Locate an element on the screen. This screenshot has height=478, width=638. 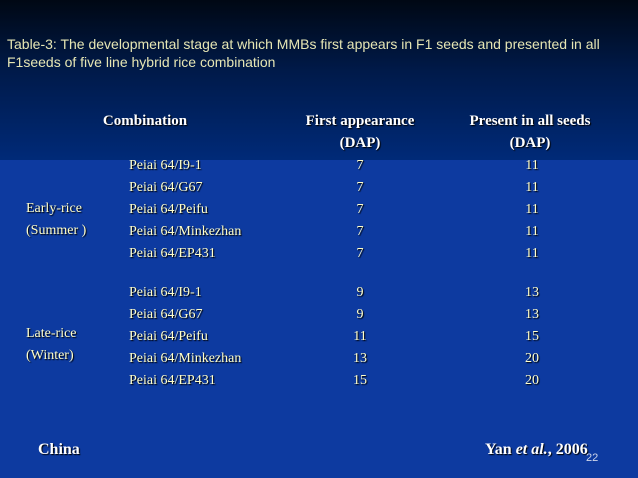
citation-year: , 2006 is located at coordinates (567, 449).